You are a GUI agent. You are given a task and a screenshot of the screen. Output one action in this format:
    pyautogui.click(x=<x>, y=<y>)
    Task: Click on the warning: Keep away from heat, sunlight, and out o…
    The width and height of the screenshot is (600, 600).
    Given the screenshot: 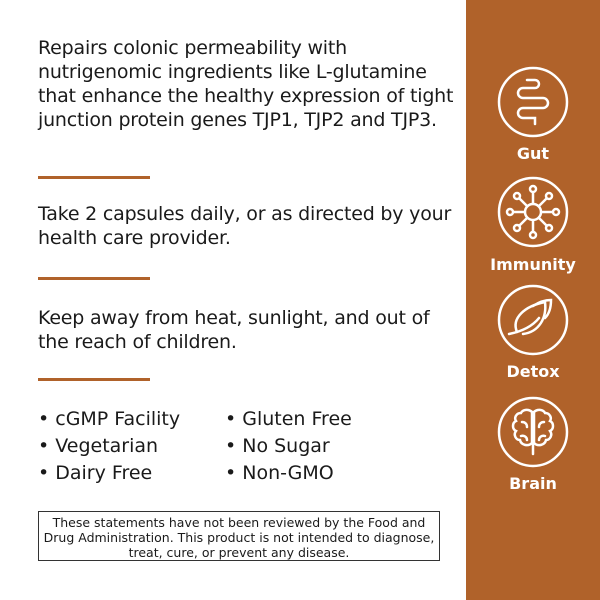 What is the action you would take?
    pyautogui.click(x=234, y=330)
    